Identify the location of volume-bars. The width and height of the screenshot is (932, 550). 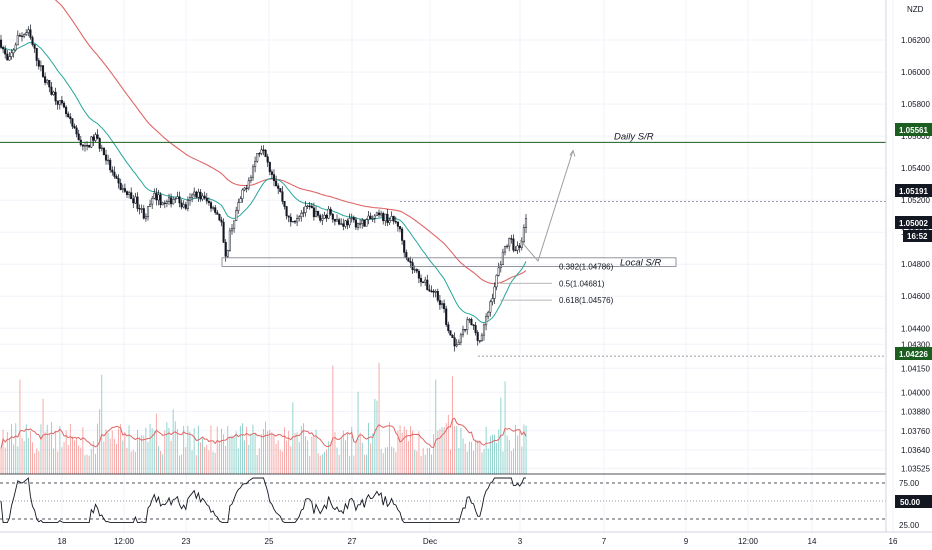
(263, 418).